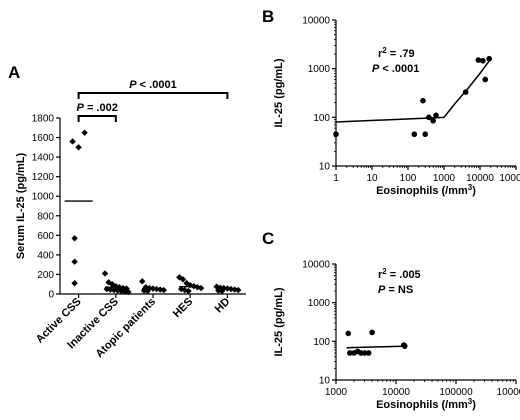 This screenshot has height=420, width=520. I want to click on panel-a-category-label: HES, so click(183, 308).